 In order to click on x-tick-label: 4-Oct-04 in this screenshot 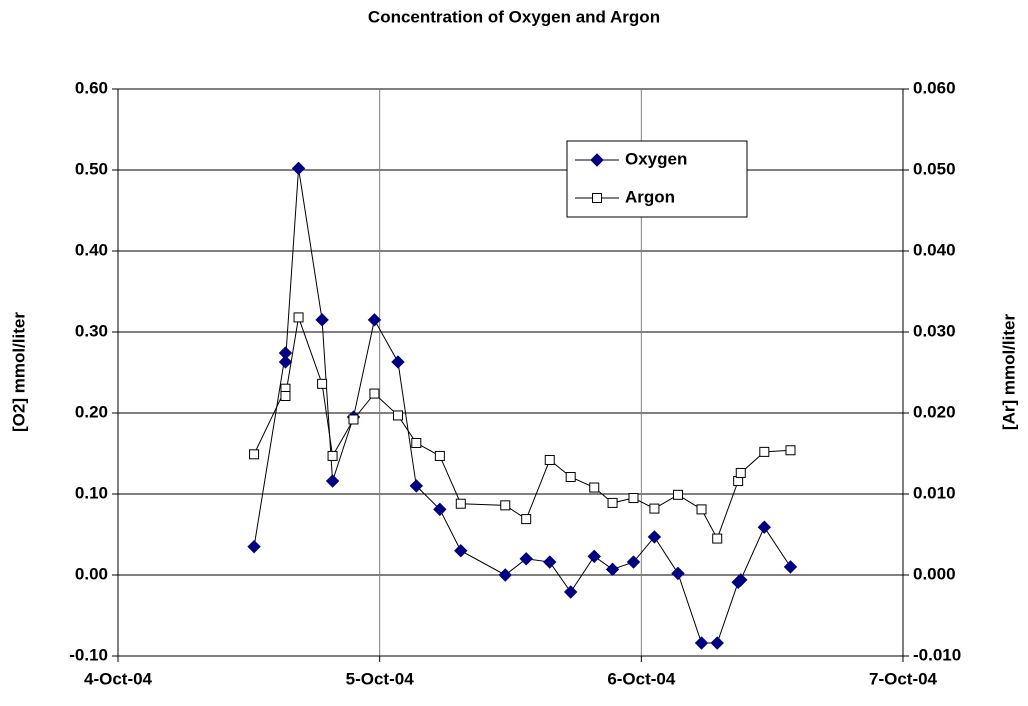, I will do `click(118, 678)`.